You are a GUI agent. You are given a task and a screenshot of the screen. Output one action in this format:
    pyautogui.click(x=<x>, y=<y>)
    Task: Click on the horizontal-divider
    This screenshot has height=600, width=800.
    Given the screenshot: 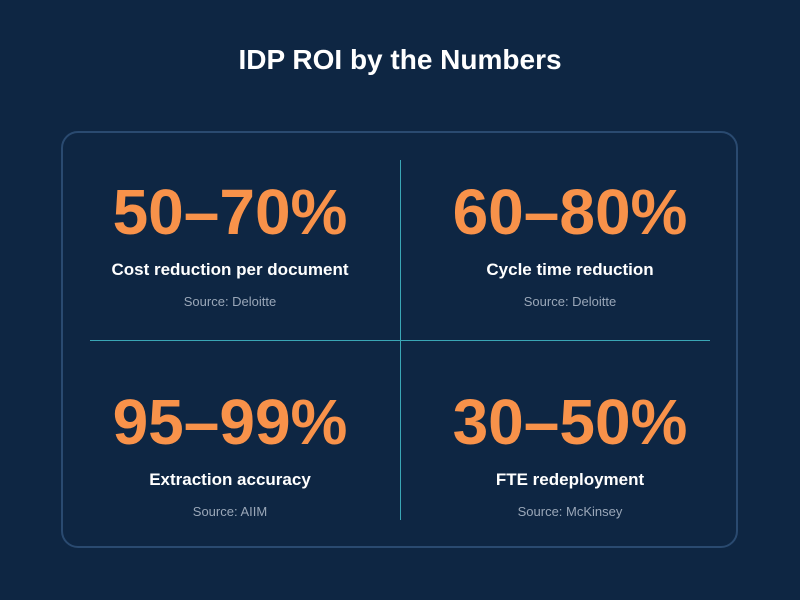 What is the action you would take?
    pyautogui.click(x=400, y=340)
    